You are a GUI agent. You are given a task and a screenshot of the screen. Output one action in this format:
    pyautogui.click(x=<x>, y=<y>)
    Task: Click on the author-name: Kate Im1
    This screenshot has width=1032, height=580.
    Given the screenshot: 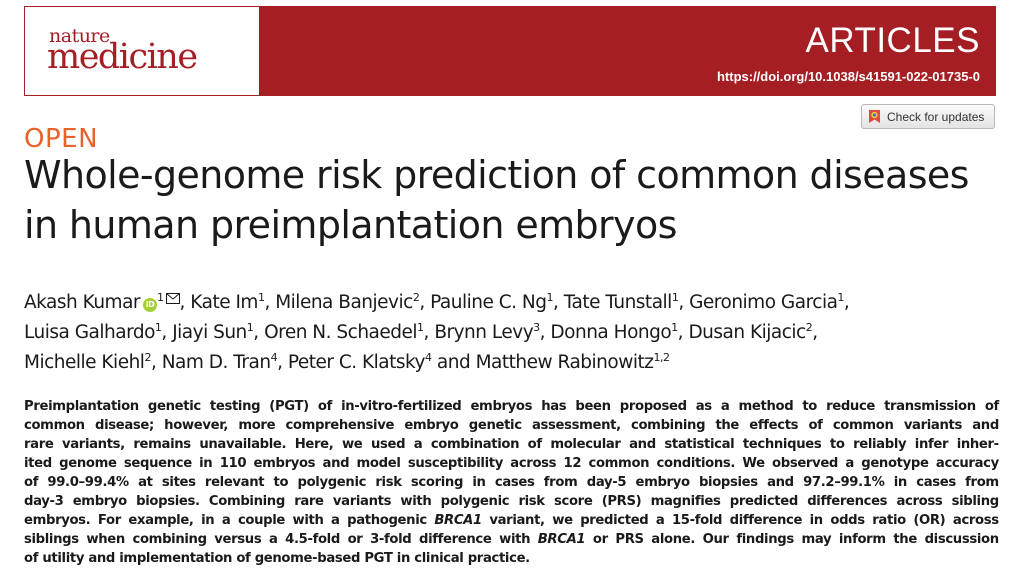 What is the action you would take?
    pyautogui.click(x=227, y=302)
    